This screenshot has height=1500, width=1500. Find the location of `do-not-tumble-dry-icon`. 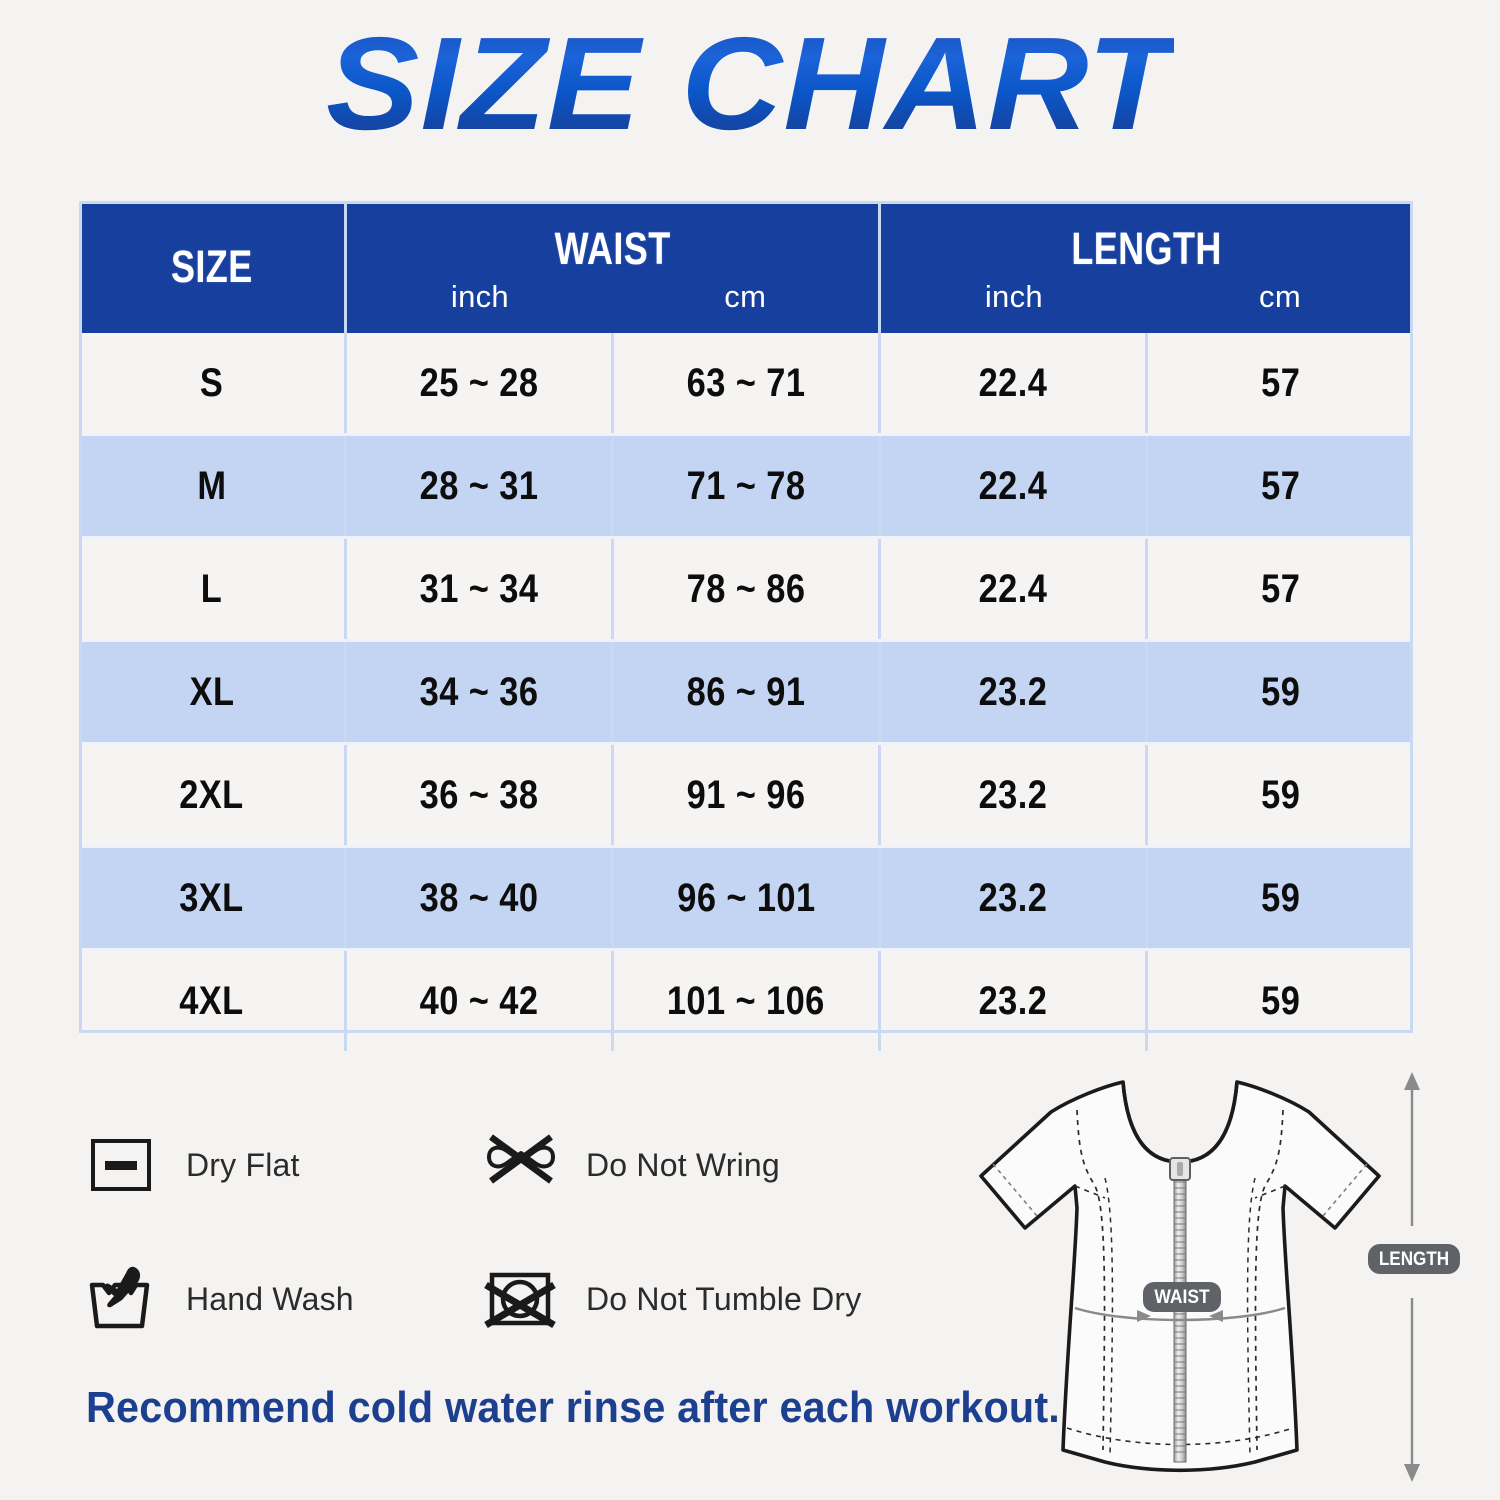

do-not-tumble-dry-icon is located at coordinates (521, 1299).